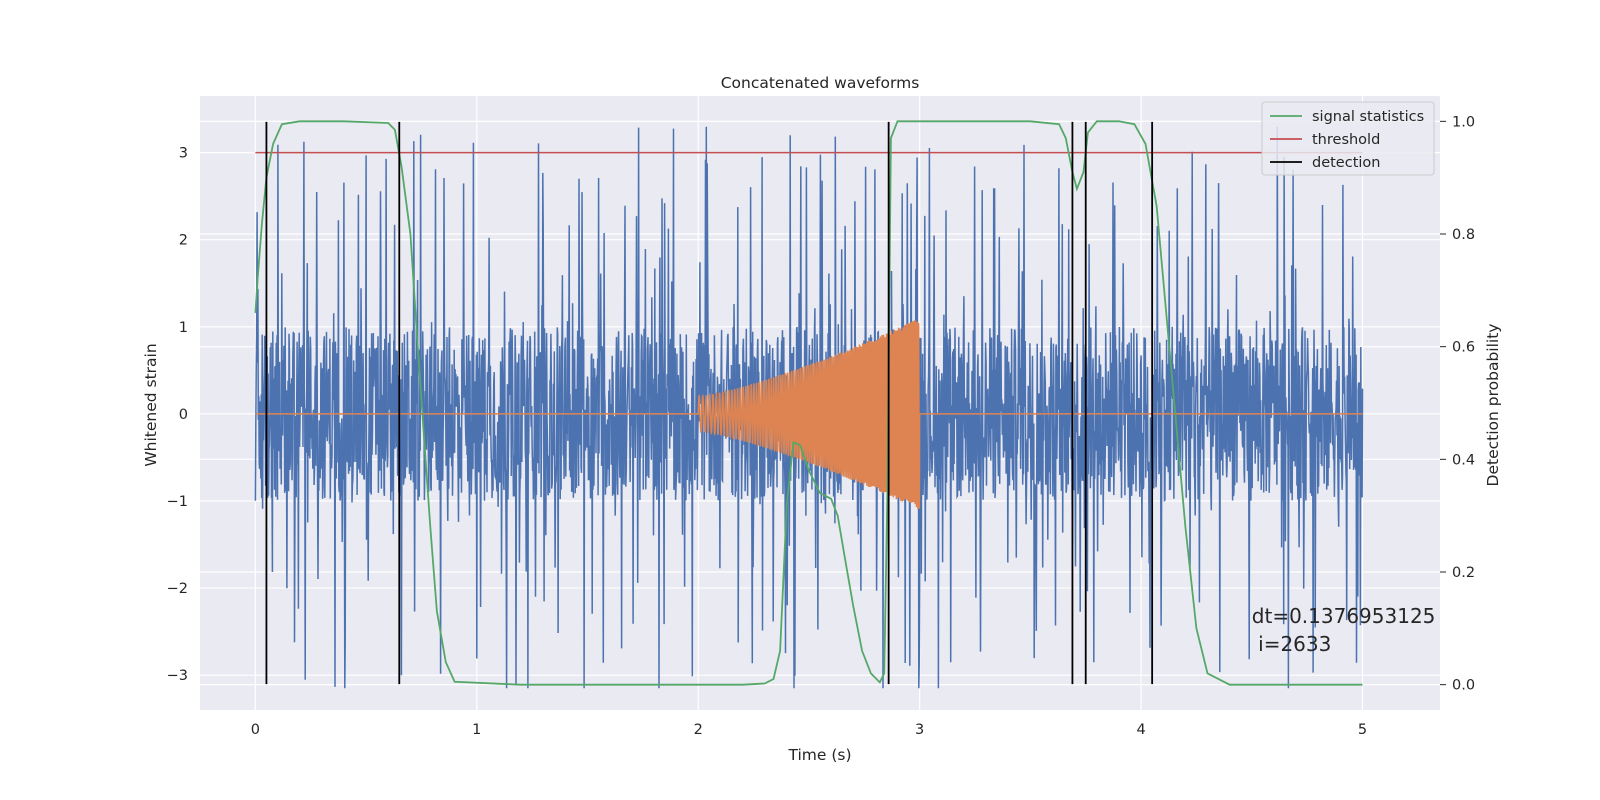  Describe the element at coordinates (1463, 348) in the screenshot. I see `y-tick-label-right: 0.6` at that location.